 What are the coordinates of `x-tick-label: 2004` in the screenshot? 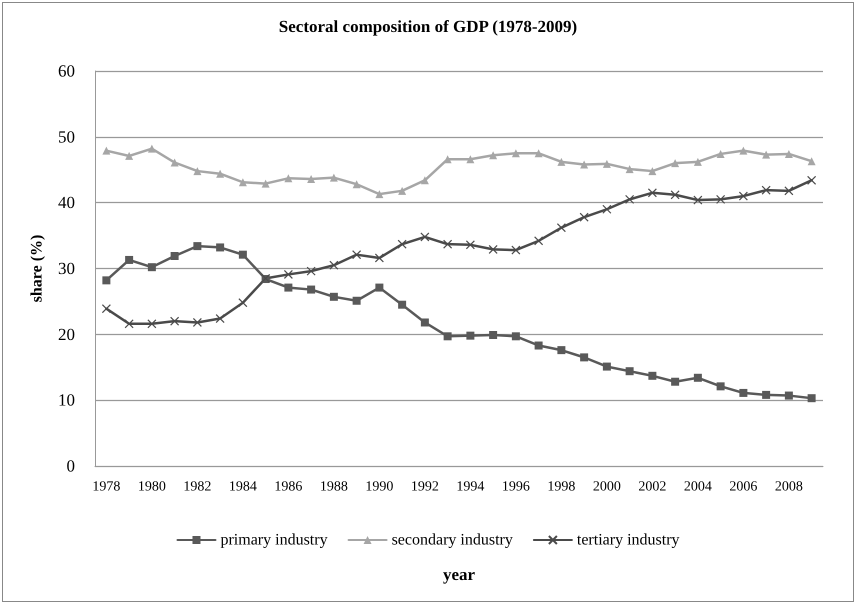 It's located at (698, 487).